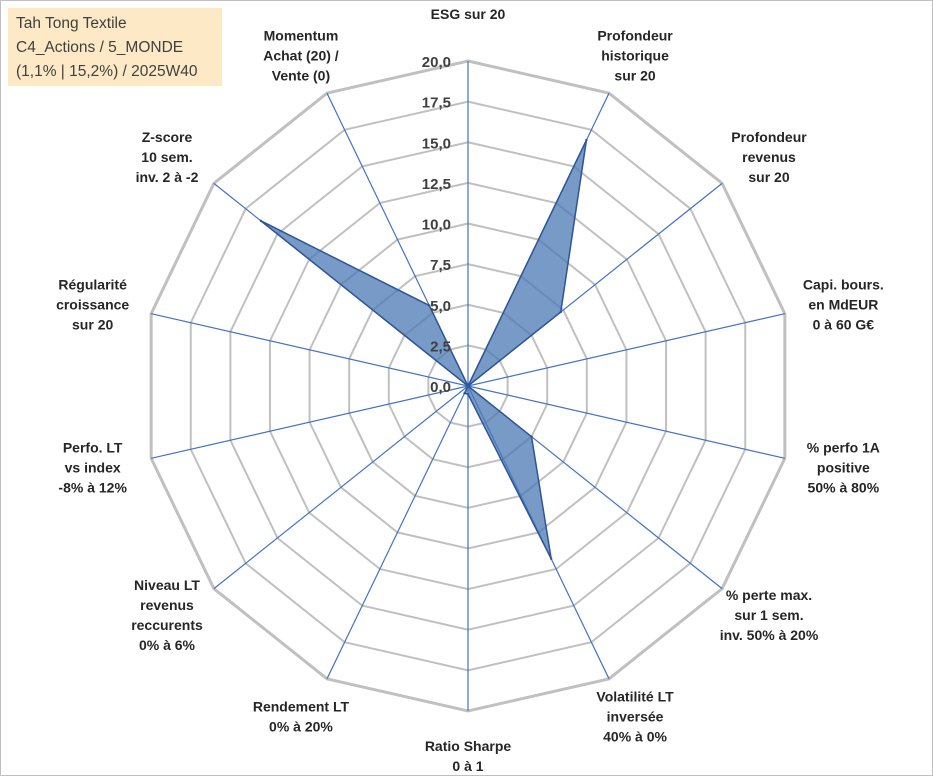 The height and width of the screenshot is (776, 933). What do you see at coordinates (167, 585) in the screenshot?
I see `axis-label-10-line-1: Niveau LT` at bounding box center [167, 585].